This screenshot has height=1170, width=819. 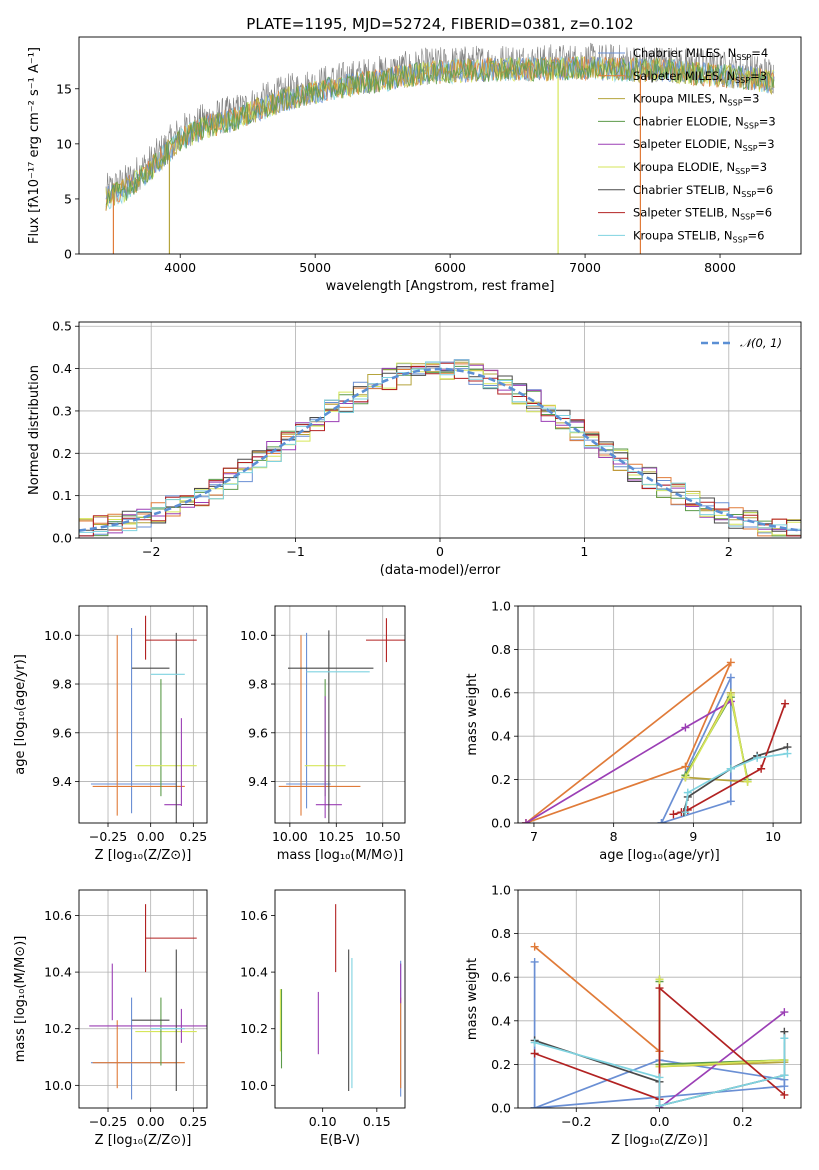 I want to click on y-axis-label: age [log₁₀(age/yr)], so click(x=20, y=714).